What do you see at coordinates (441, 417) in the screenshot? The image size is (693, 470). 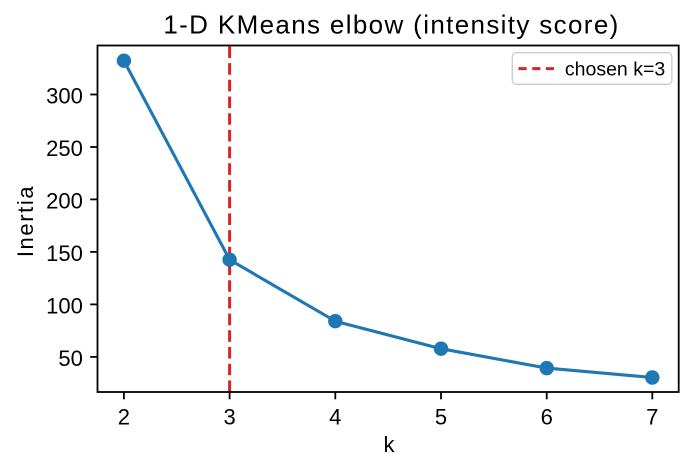 I see `svg-text: 5` at bounding box center [441, 417].